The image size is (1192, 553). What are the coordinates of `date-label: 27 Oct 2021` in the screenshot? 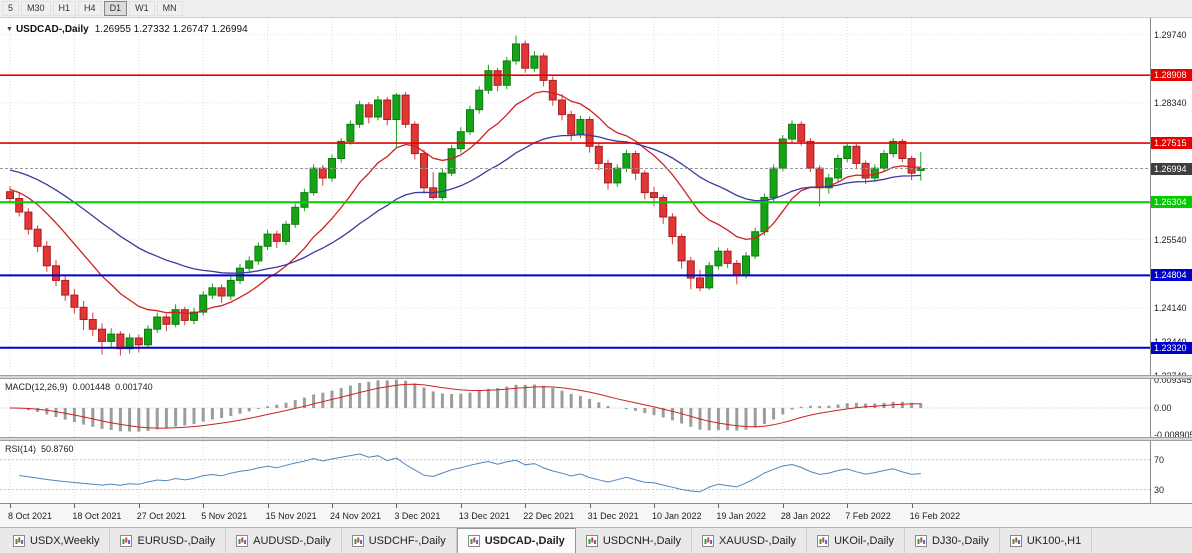 It's located at (161, 516).